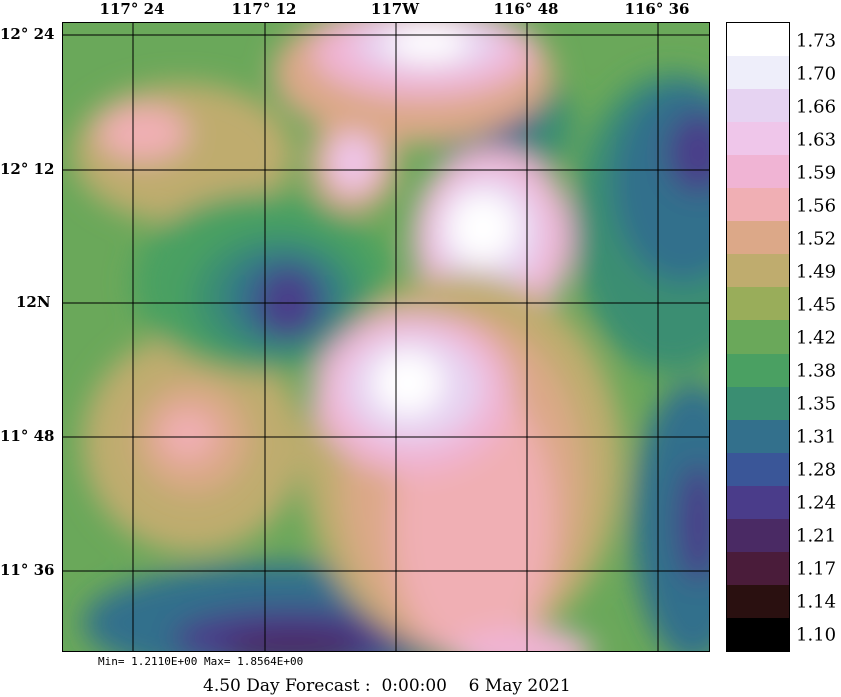 This screenshot has height=697, width=841. I want to click on lat-label-12-12: 12° 12, so click(27, 169).